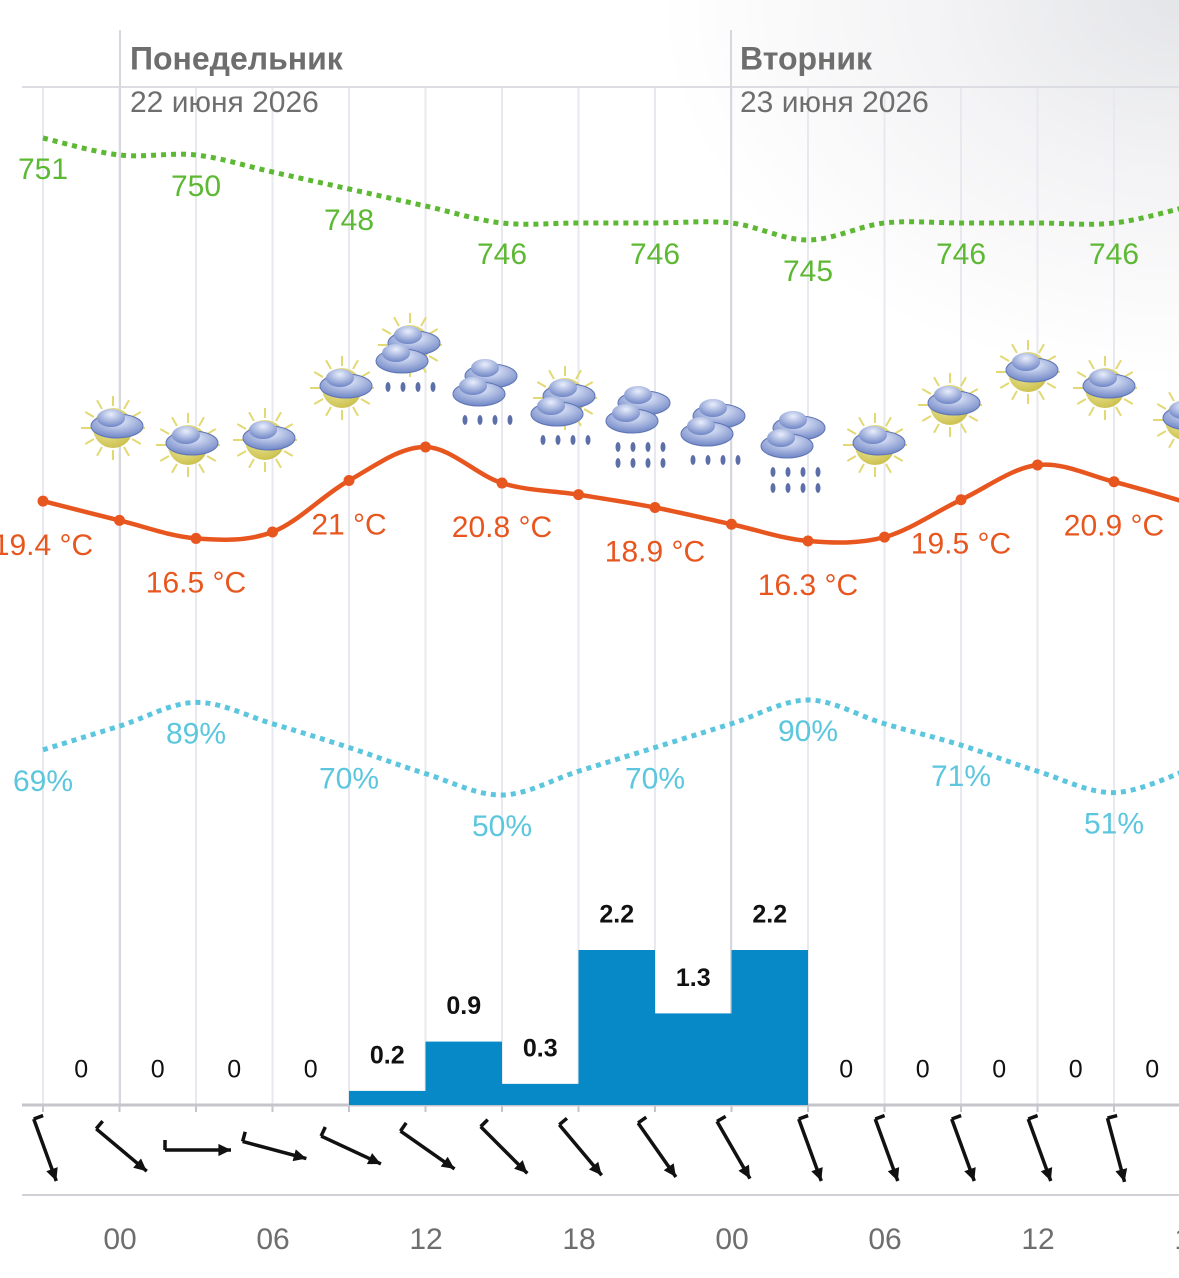 The image size is (1179, 1278). What do you see at coordinates (1176, 1239) in the screenshot?
I see `hour-label: 18` at bounding box center [1176, 1239].